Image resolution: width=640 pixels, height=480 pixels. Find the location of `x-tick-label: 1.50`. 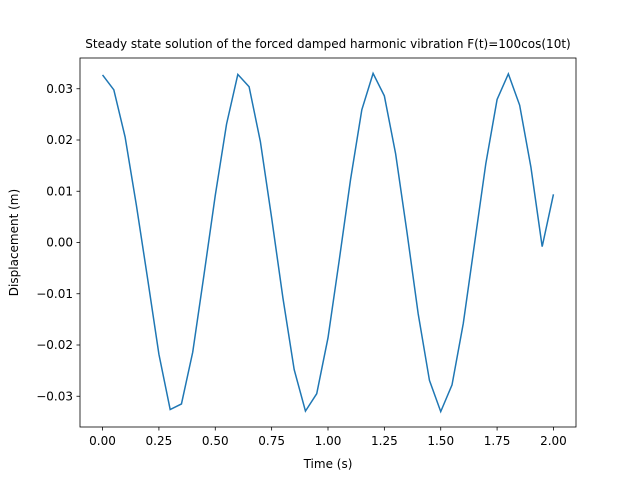

x-tick-label: 1.50 is located at coordinates (440, 441).